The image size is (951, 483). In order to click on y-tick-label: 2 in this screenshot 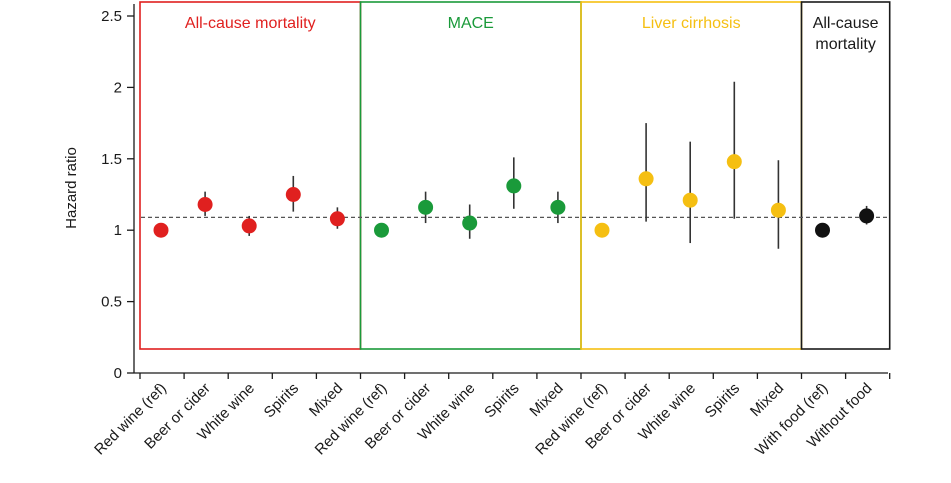, I will do `click(118, 87)`.